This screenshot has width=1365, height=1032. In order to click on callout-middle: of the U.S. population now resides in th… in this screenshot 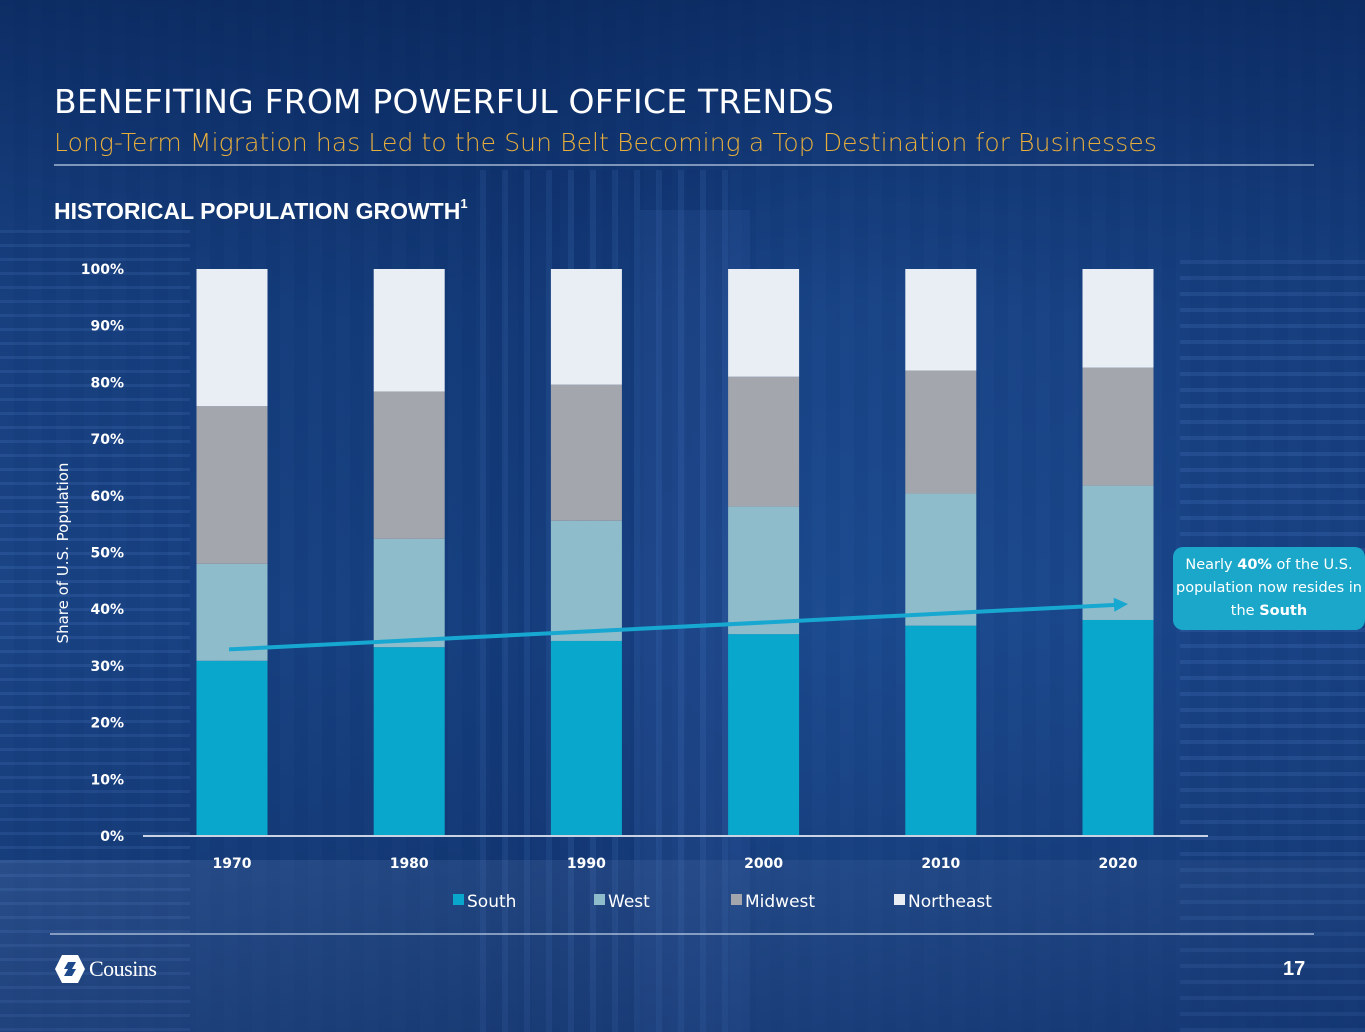, I will do `click(1269, 588)`.